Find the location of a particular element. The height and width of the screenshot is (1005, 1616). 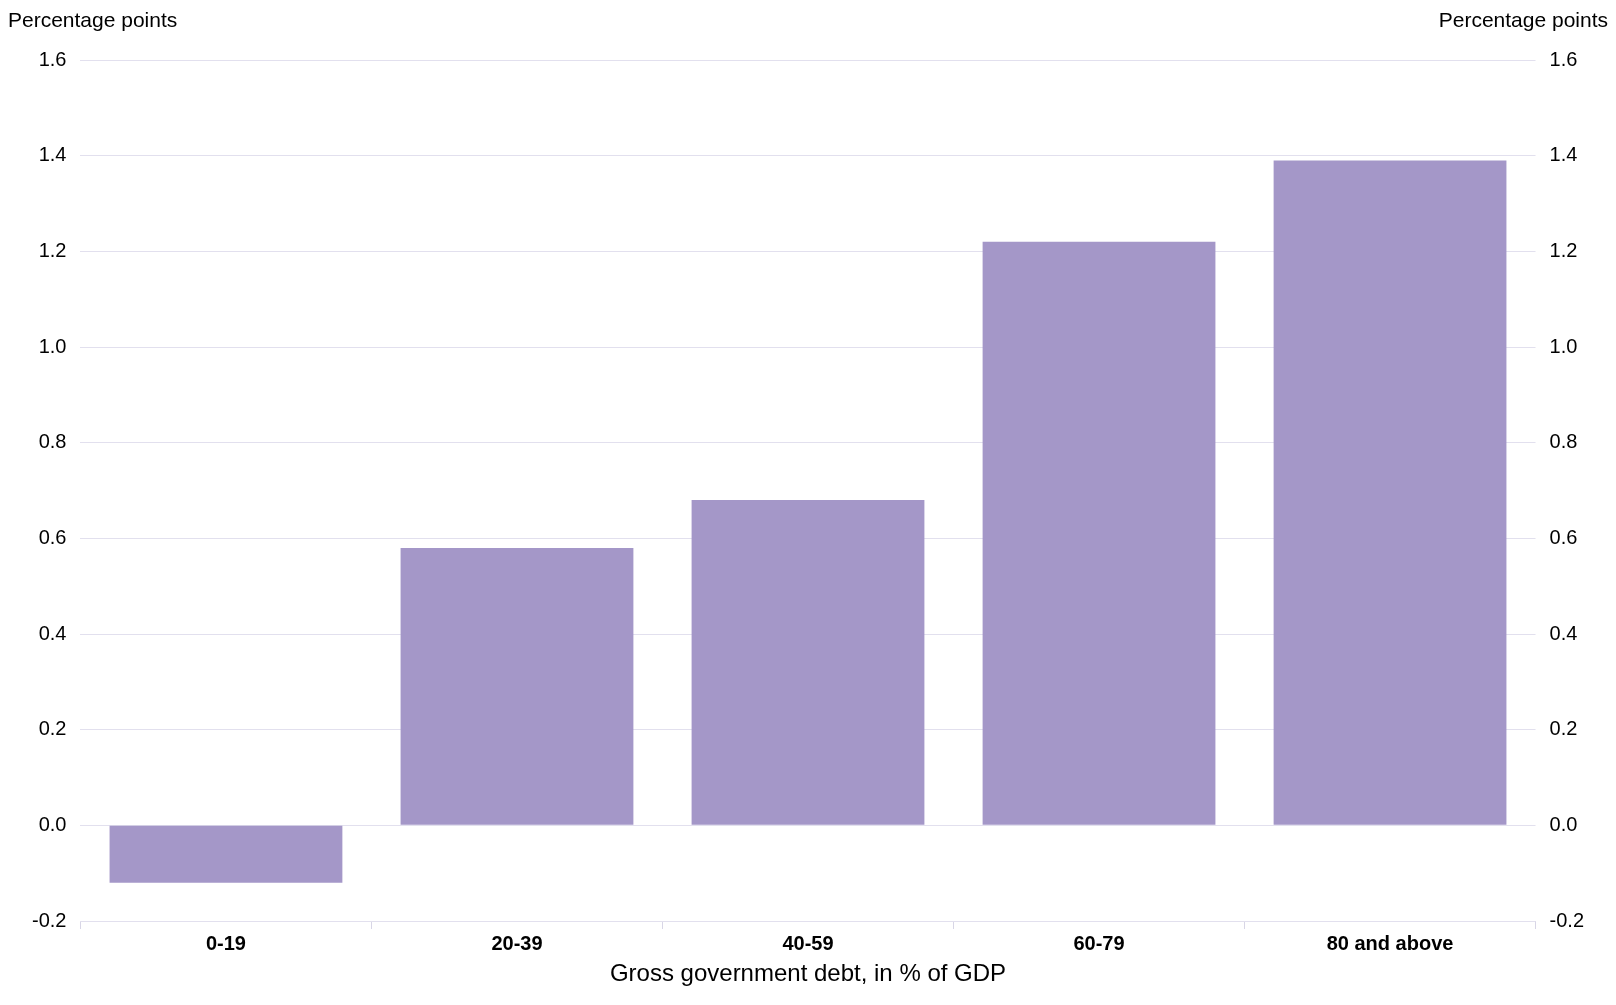

y-tick-label: 0.4 is located at coordinates (52, 632).